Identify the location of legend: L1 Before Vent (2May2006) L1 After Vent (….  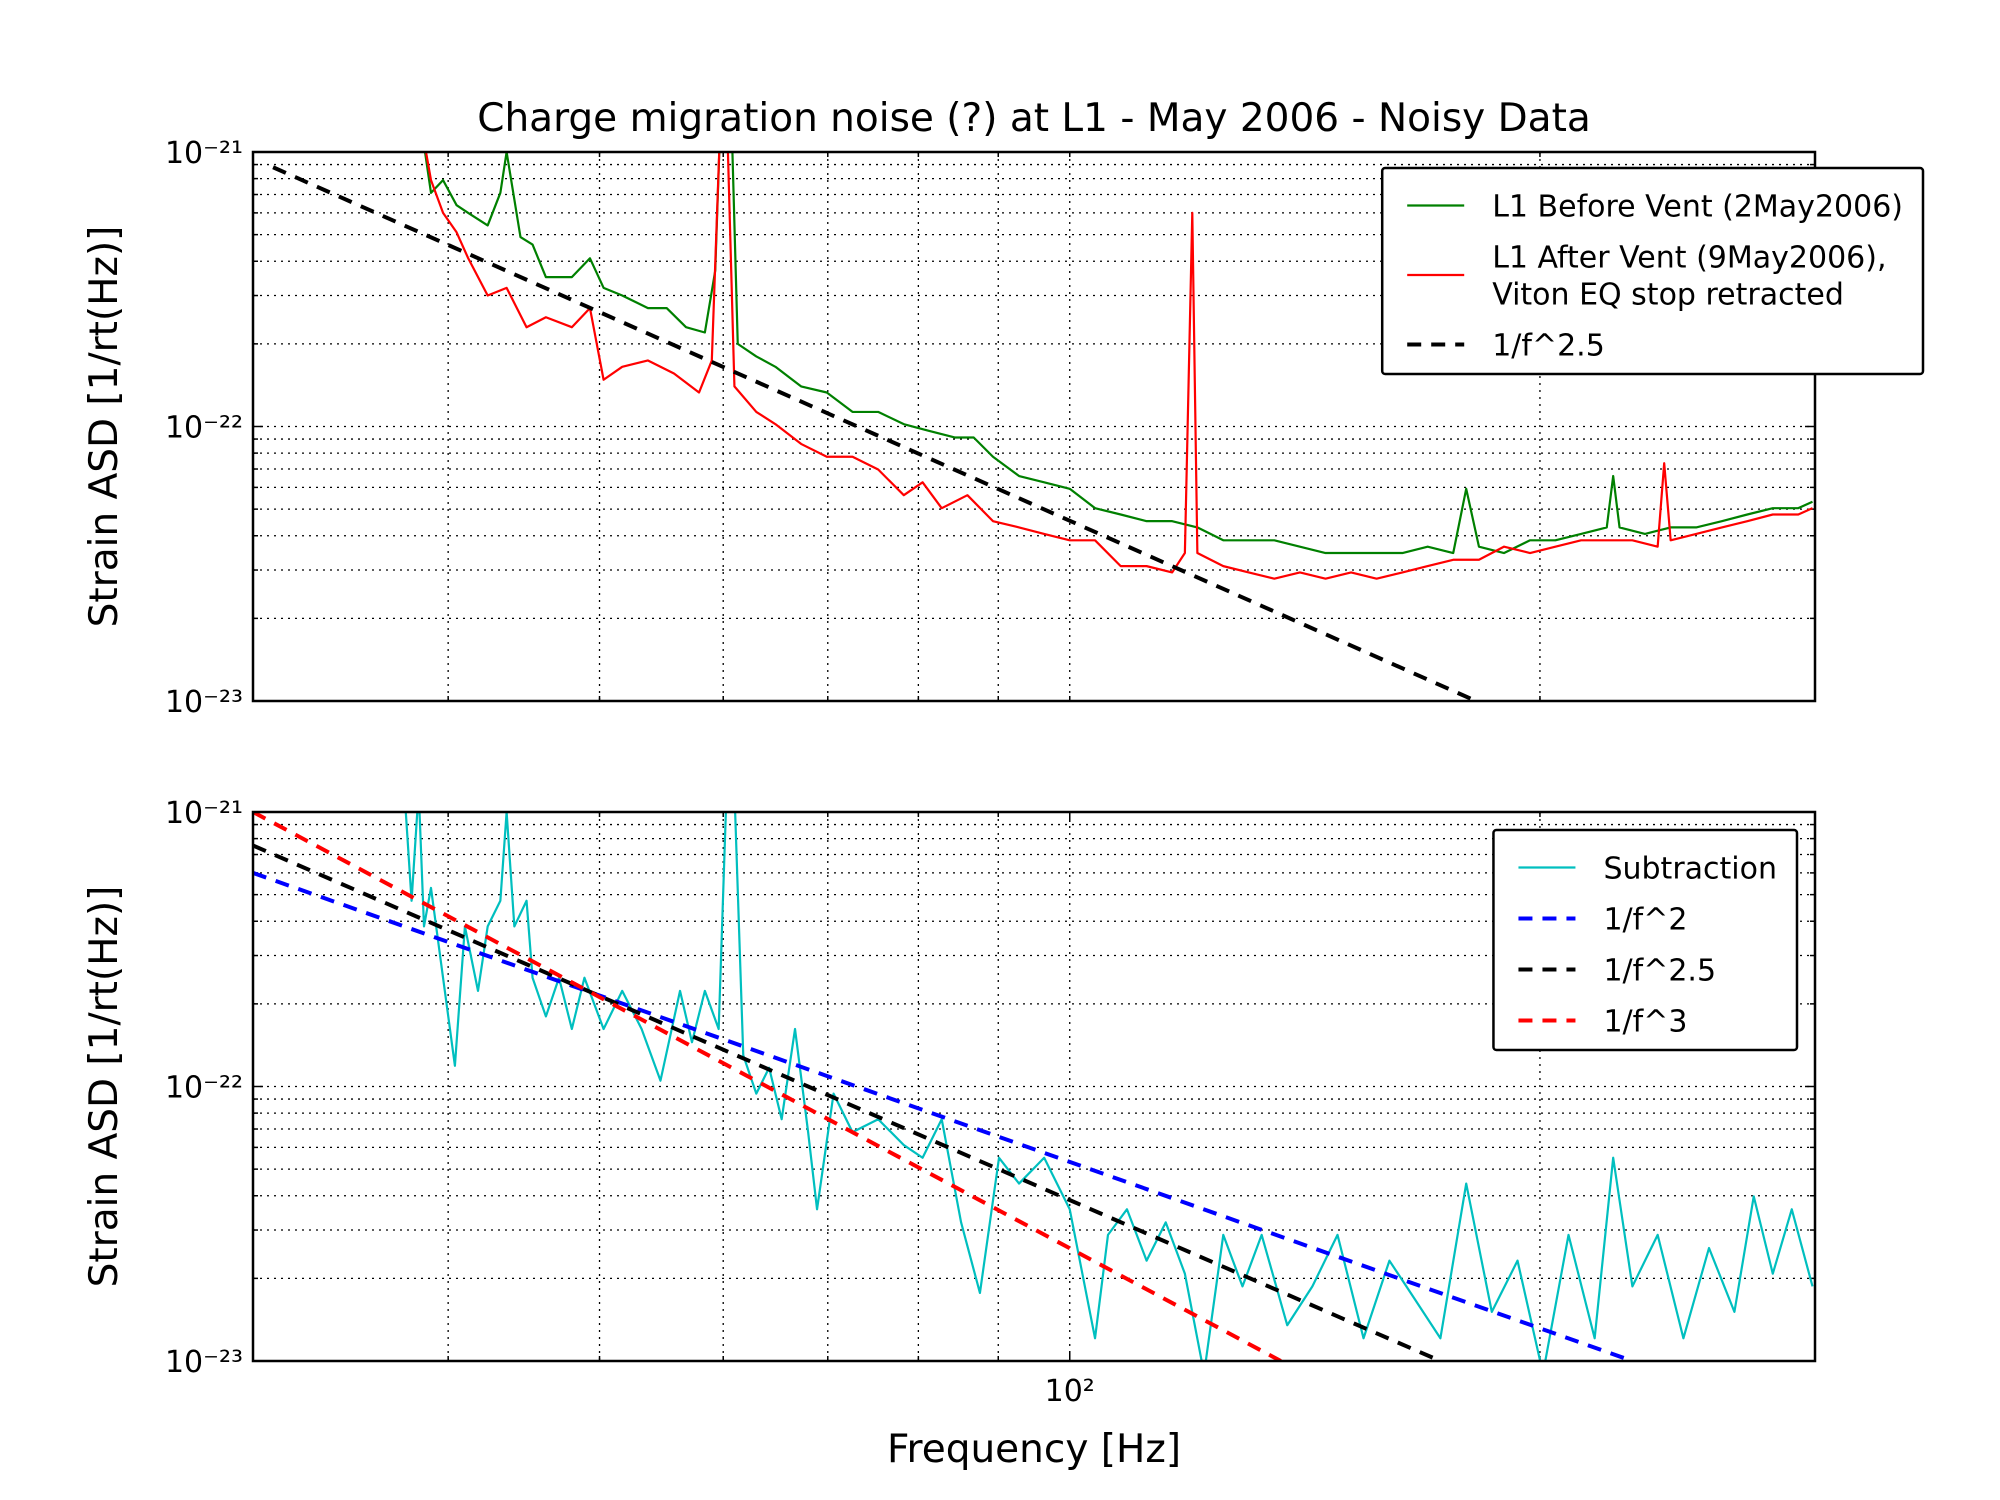
(1652, 271).